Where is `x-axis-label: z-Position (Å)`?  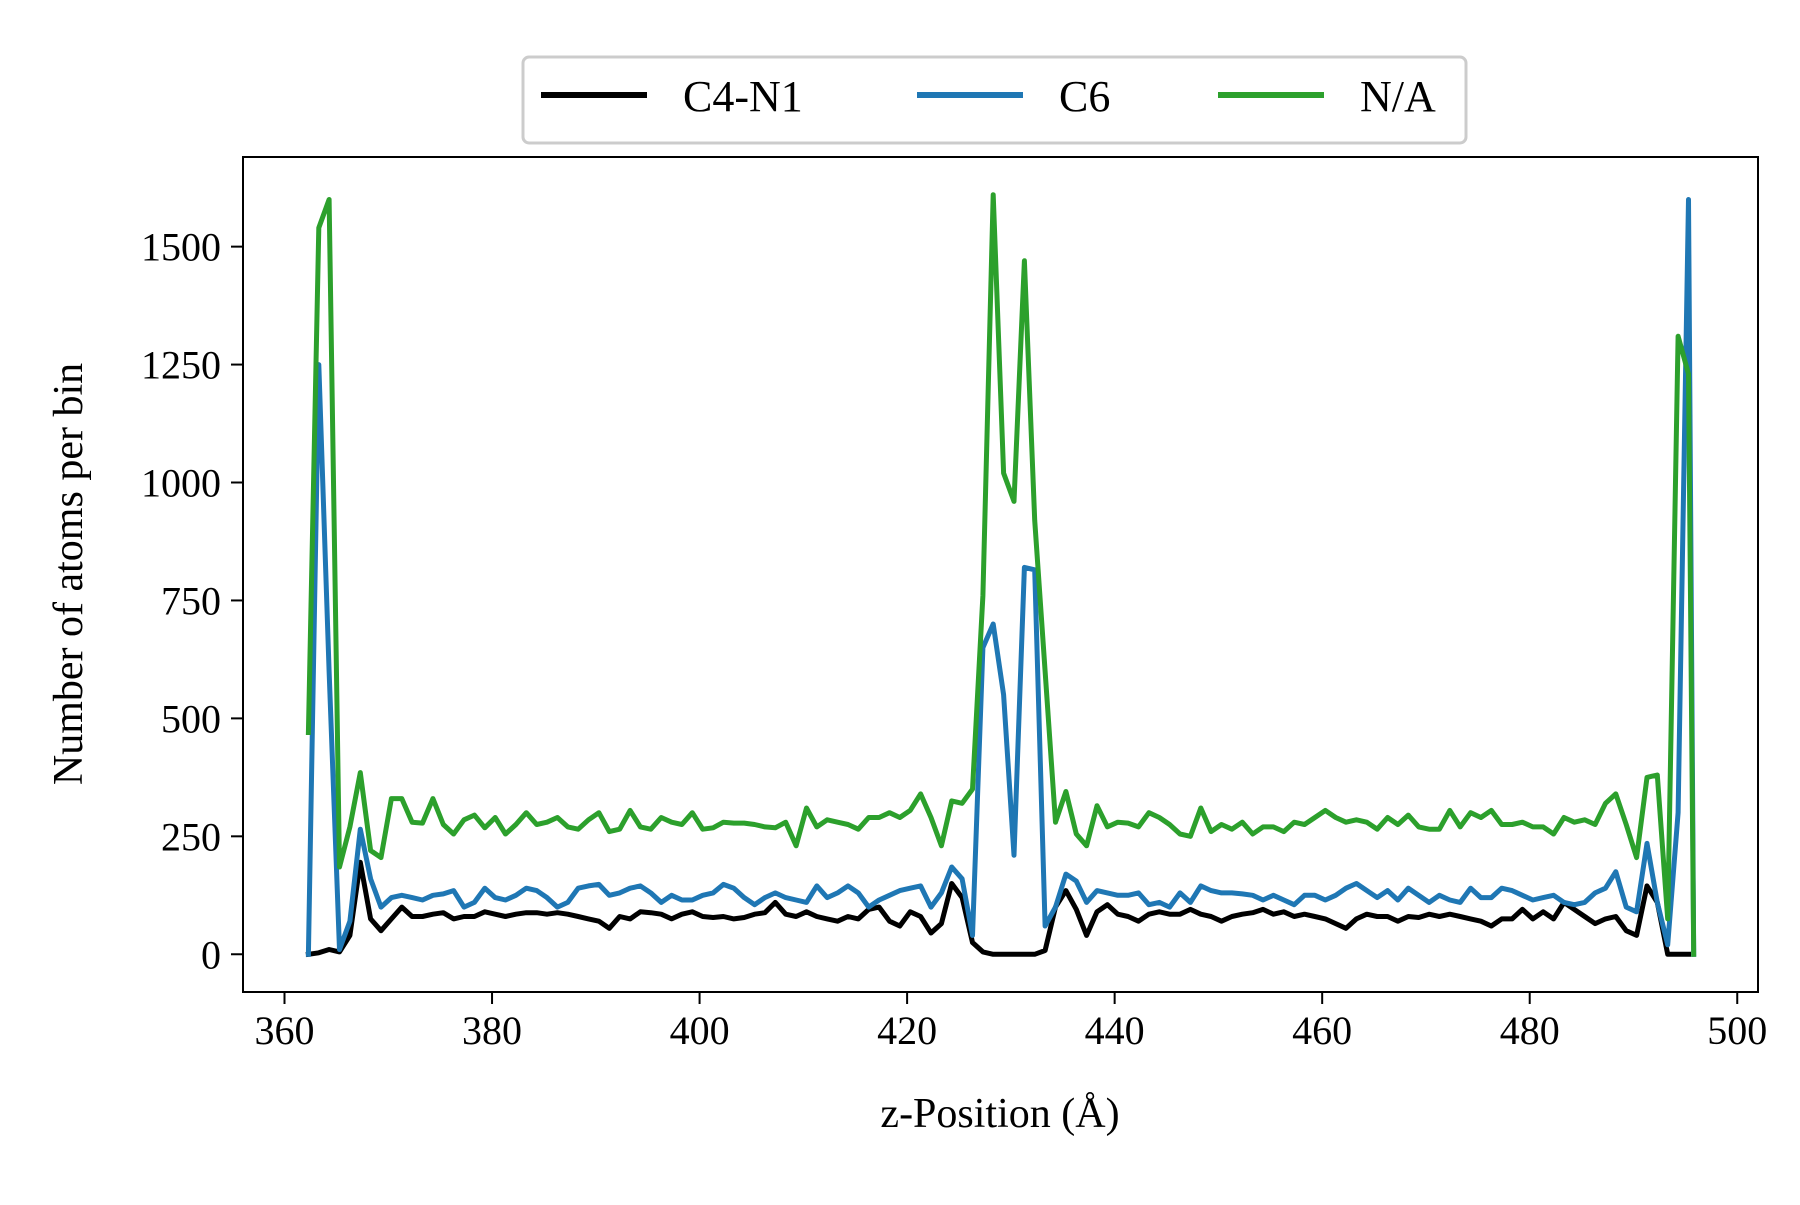
x-axis-label: z-Position (Å) is located at coordinates (999, 1114).